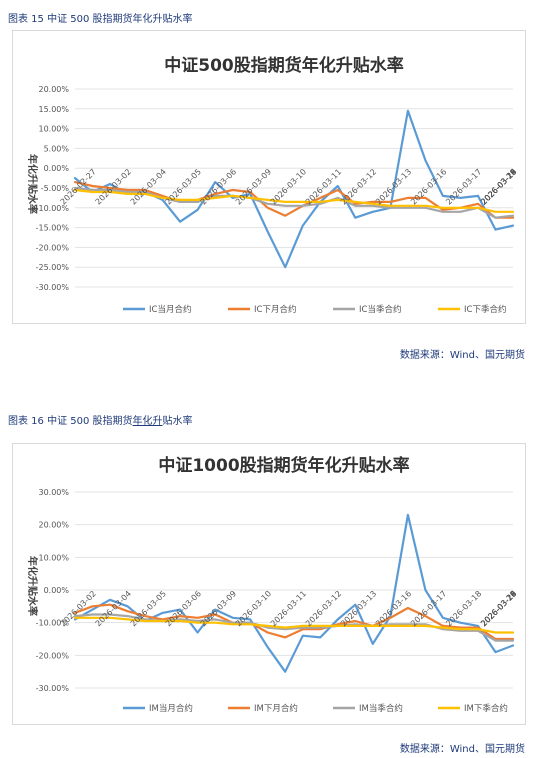 The width and height of the screenshot is (541, 758). Describe the element at coordinates (498, 186) in the screenshot. I see `x-tick-label: 2026-03-26` at that location.